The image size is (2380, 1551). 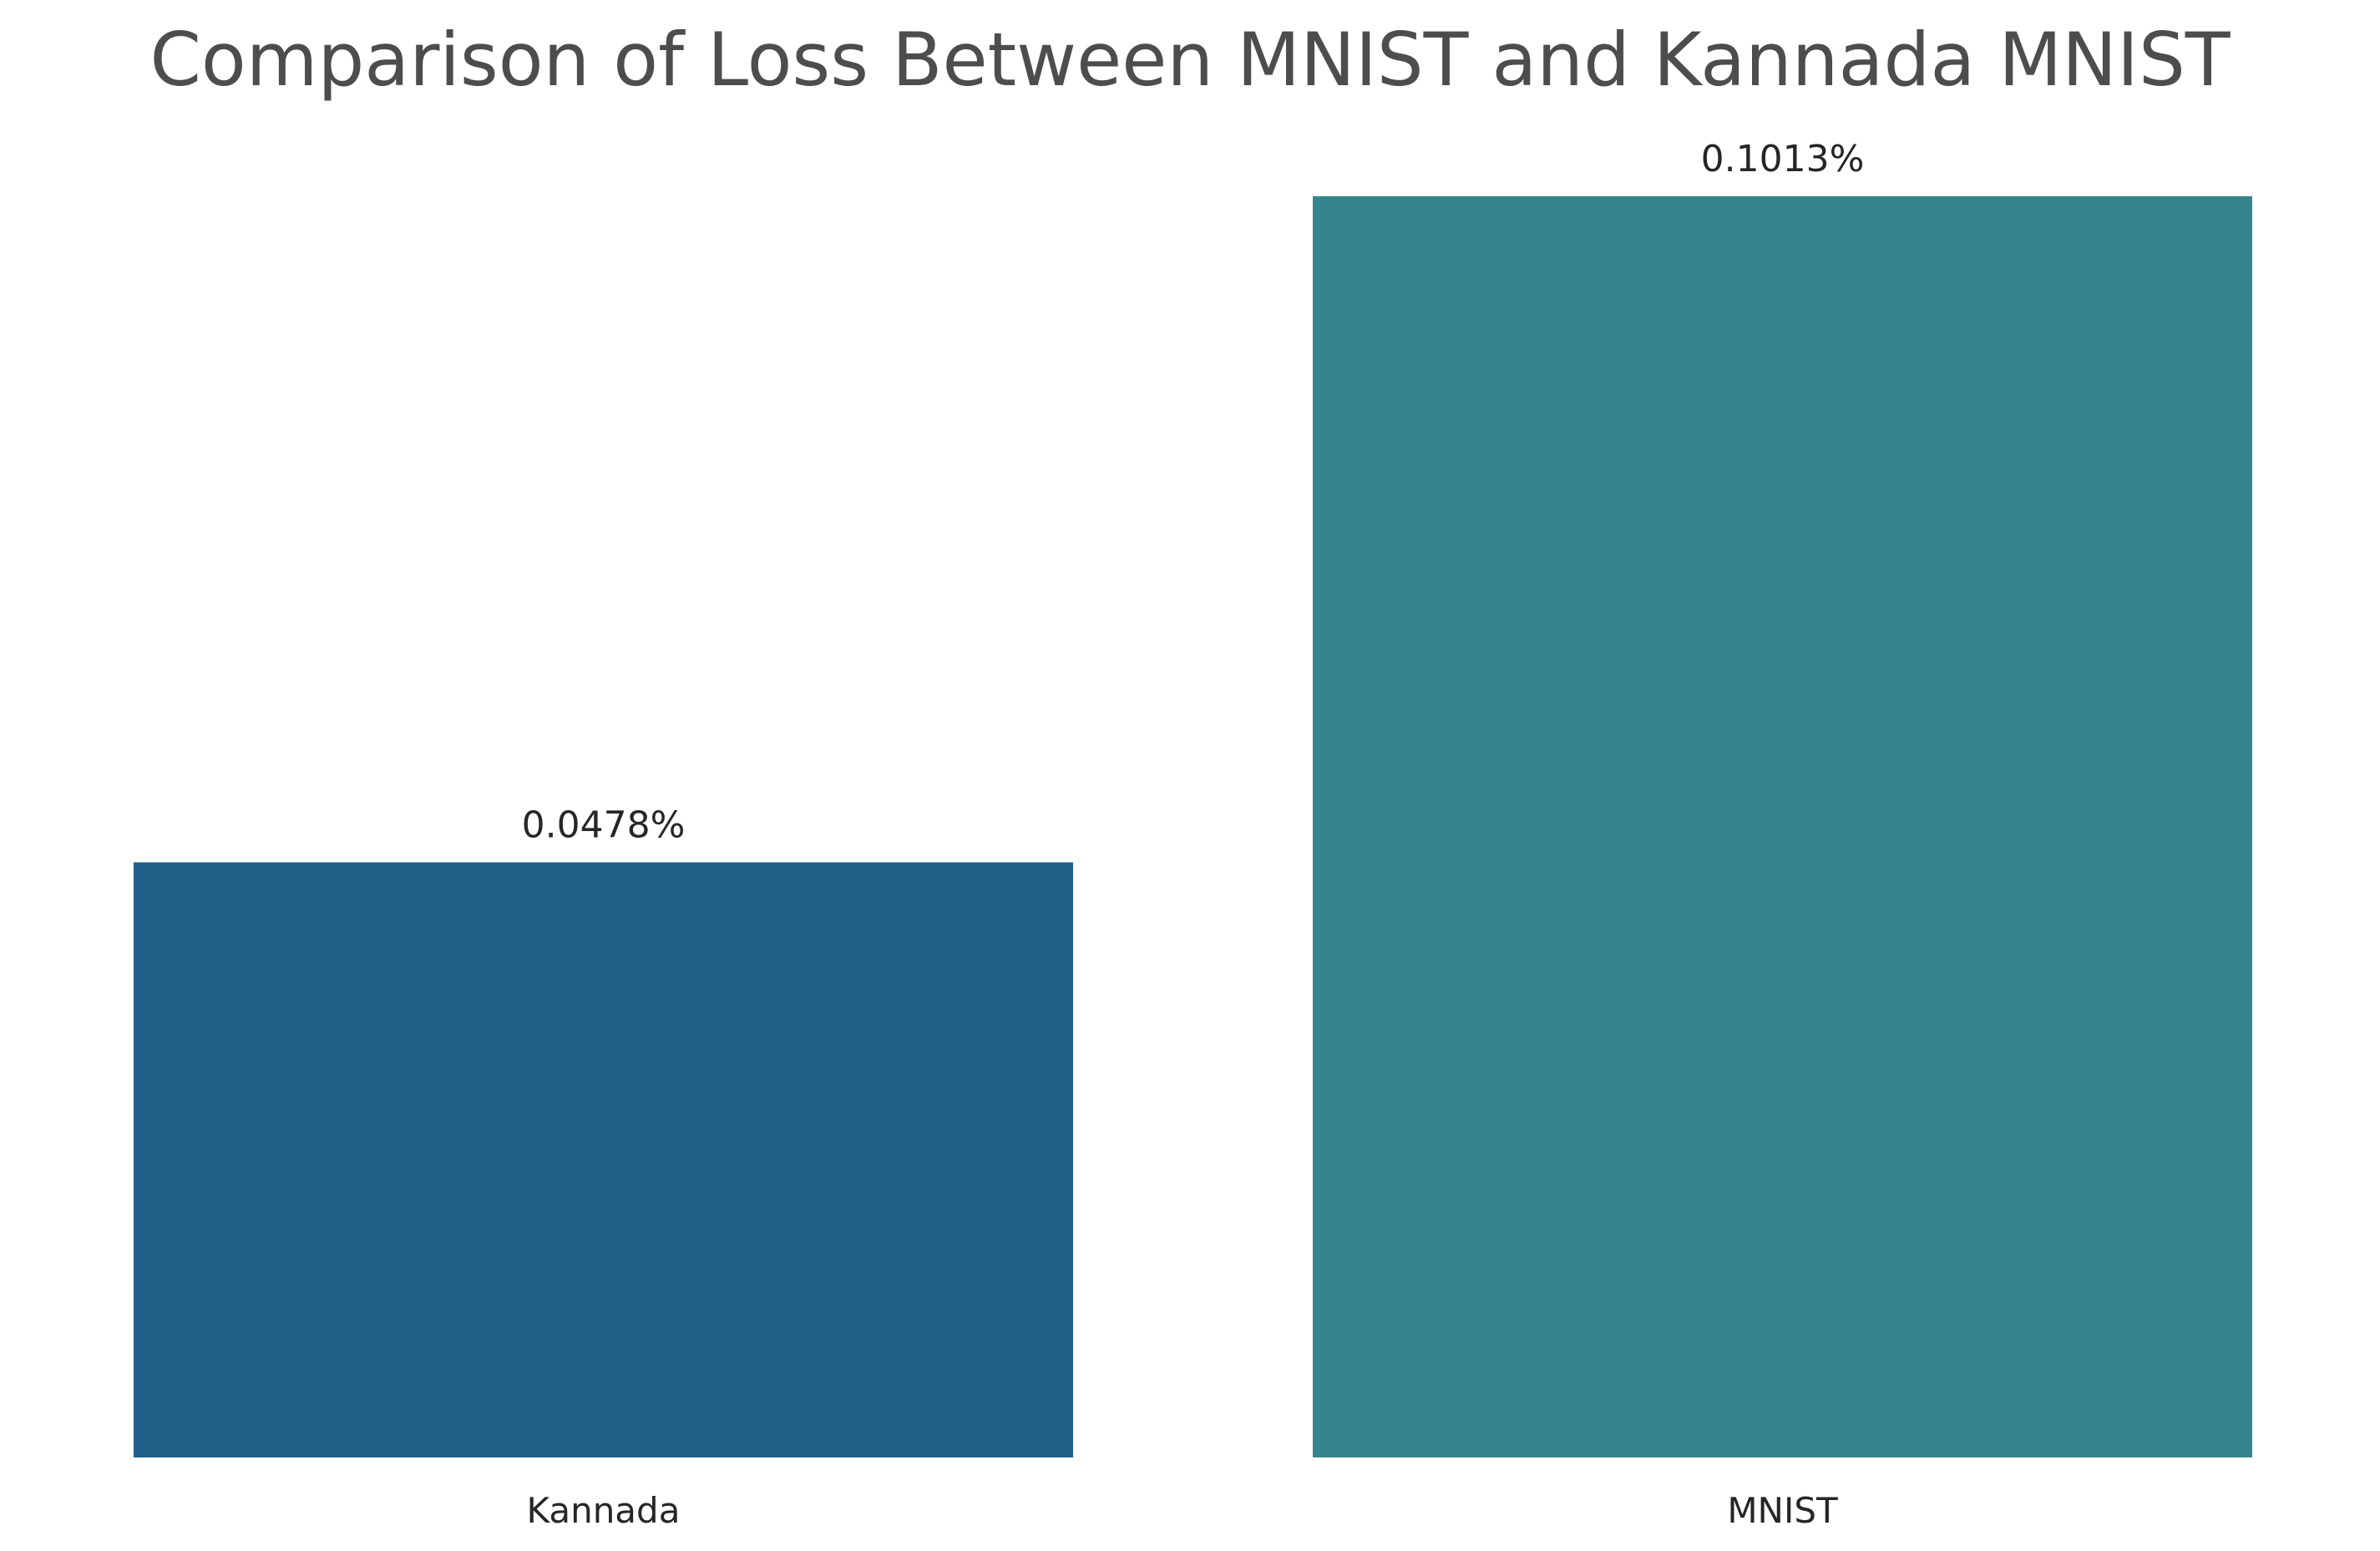 What do you see at coordinates (604, 824) in the screenshot?
I see `data-label-kannada: 0.0478%` at bounding box center [604, 824].